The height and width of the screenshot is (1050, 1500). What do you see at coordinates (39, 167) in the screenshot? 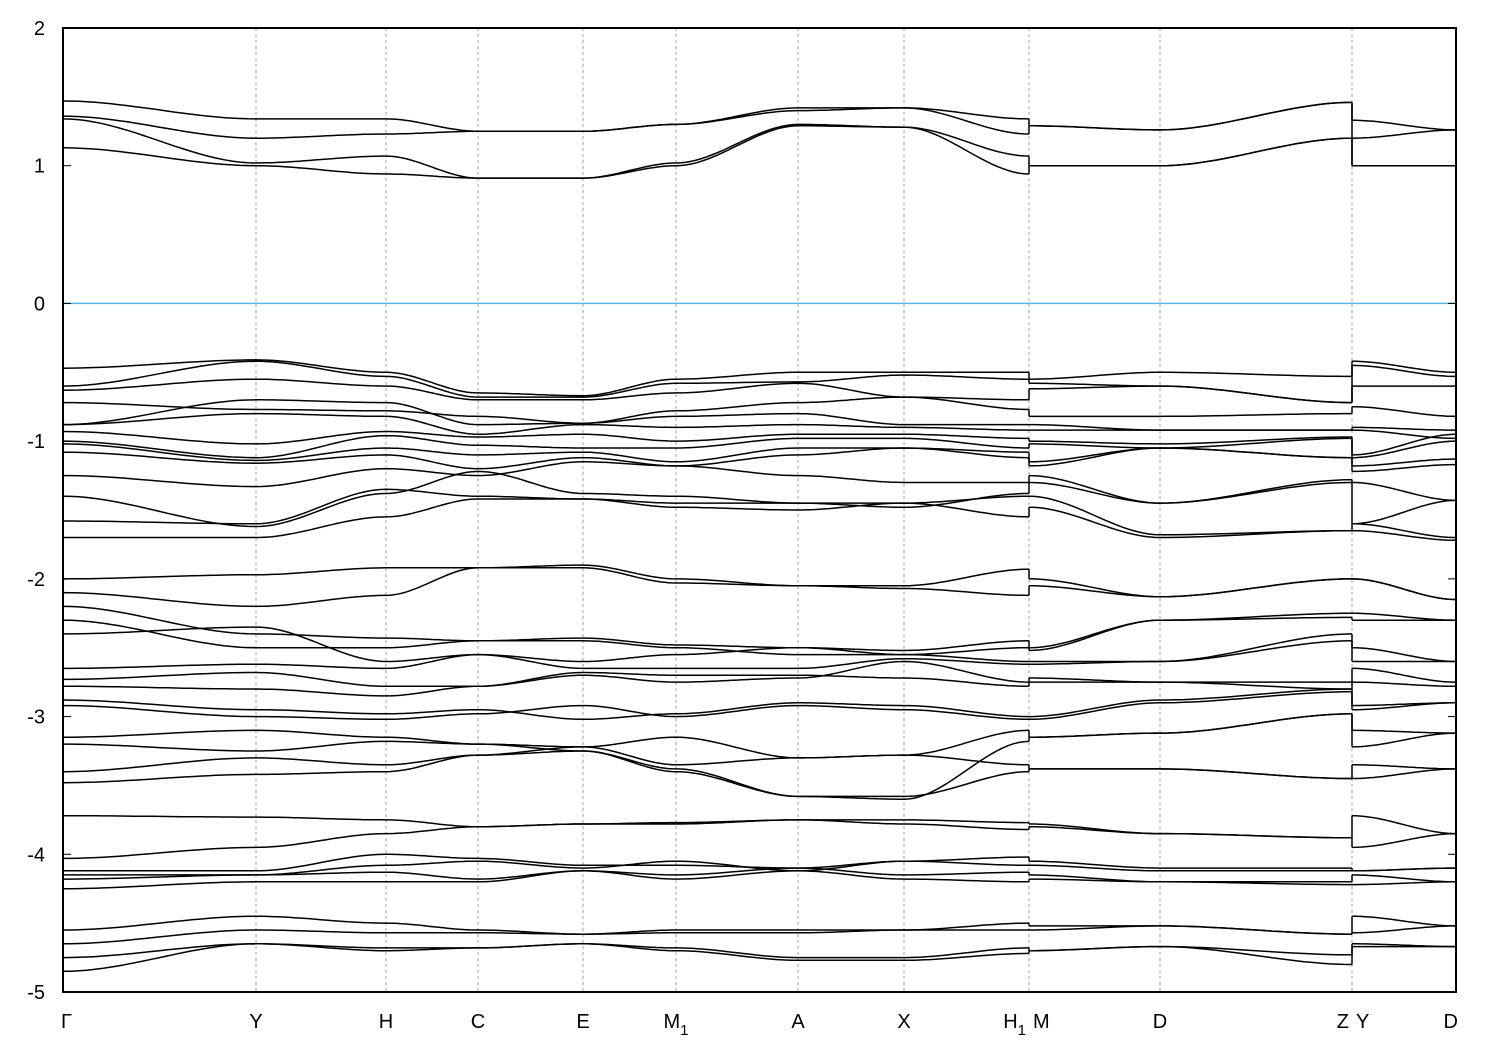
I see `y-tick-label: 1` at bounding box center [39, 167].